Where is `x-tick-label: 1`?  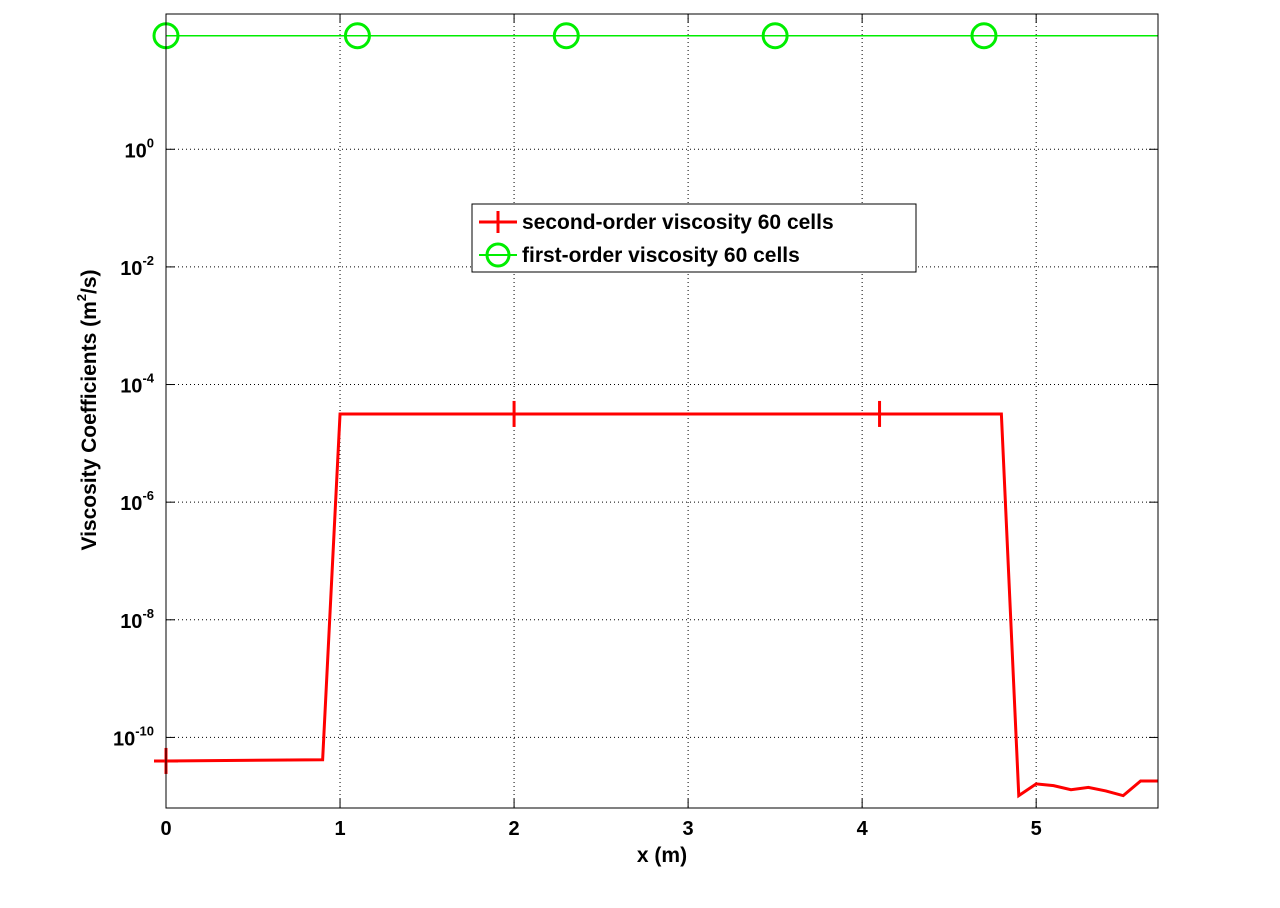
x-tick-label: 1 is located at coordinates (339, 829).